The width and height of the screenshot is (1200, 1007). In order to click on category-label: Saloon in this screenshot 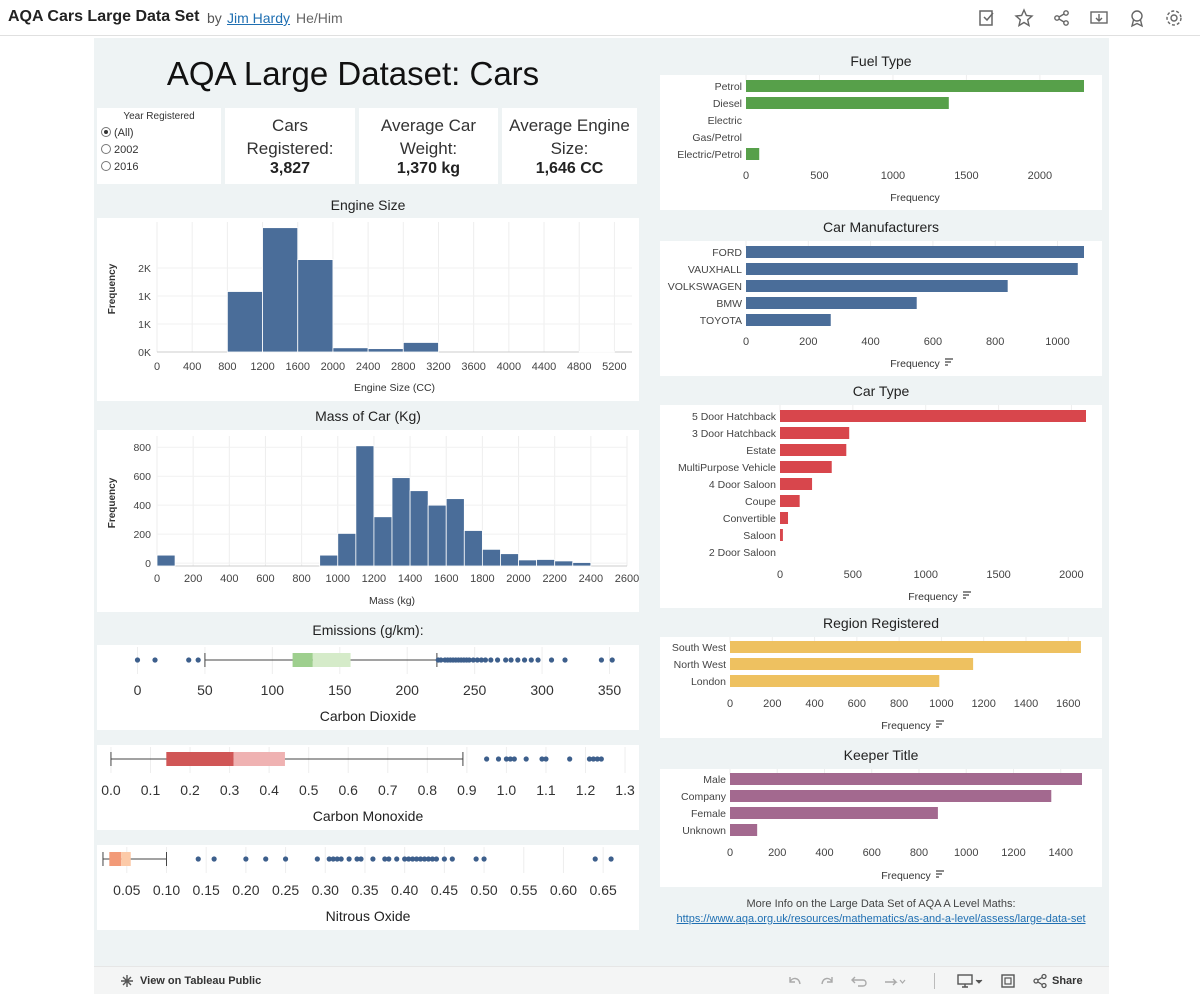, I will do `click(759, 536)`.